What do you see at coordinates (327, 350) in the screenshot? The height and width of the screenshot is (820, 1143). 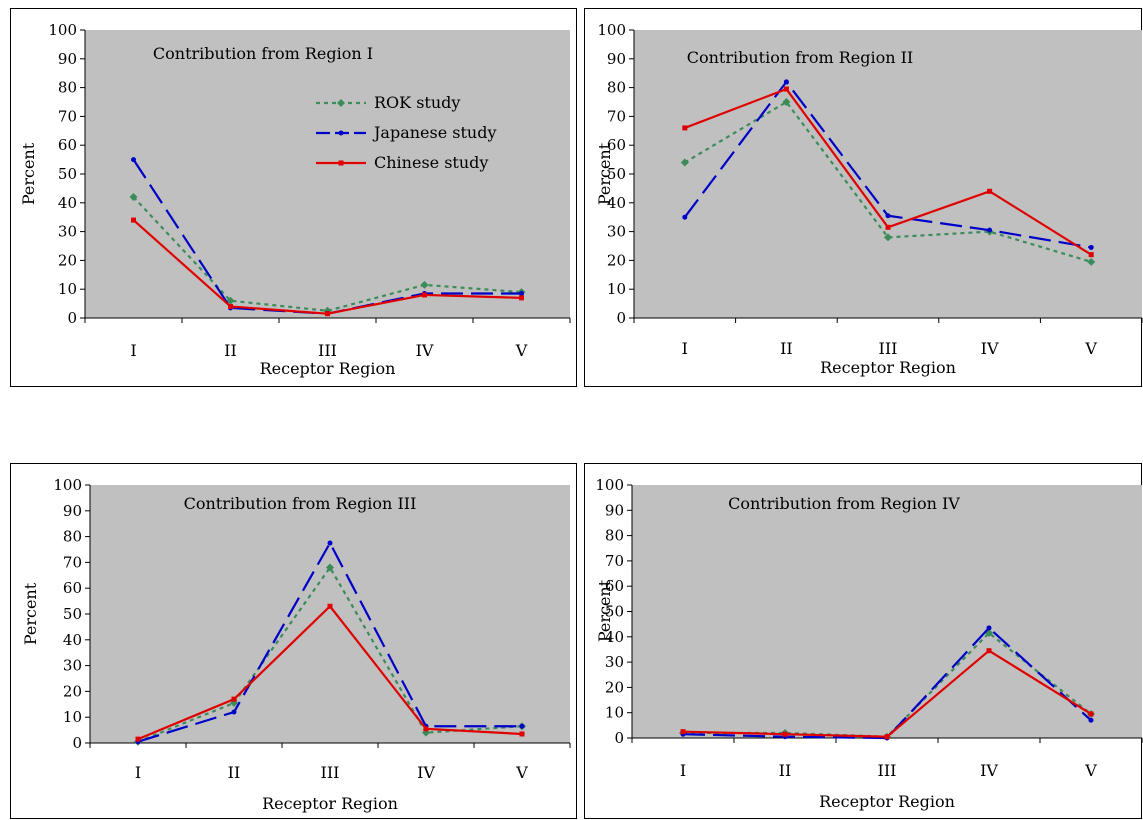 I see `chart-1-x-category-label: III` at bounding box center [327, 350].